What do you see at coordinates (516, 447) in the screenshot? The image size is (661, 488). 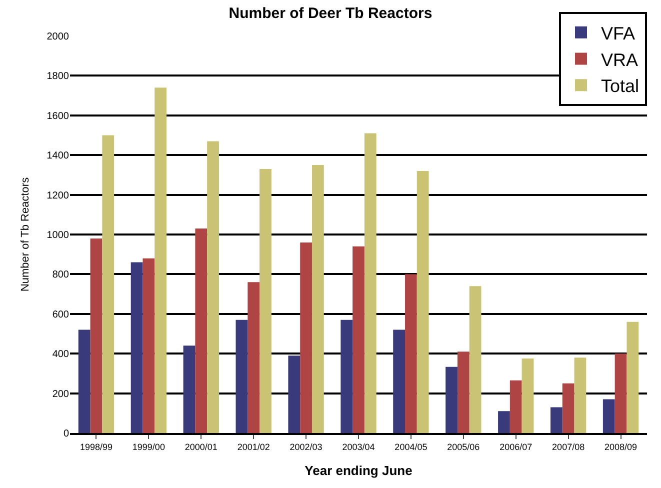 I see `x-tick-label: 2006/07` at bounding box center [516, 447].